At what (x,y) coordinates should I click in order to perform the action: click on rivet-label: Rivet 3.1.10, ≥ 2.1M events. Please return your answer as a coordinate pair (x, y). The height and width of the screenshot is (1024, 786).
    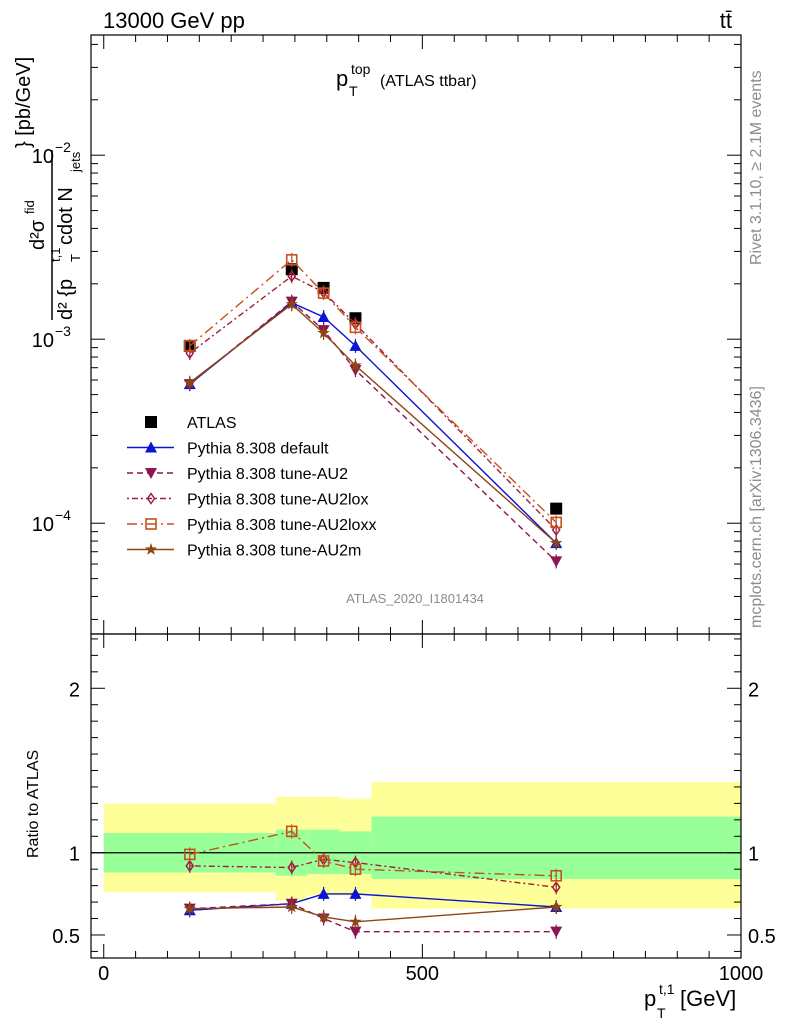
    Looking at the image, I should click on (756, 167).